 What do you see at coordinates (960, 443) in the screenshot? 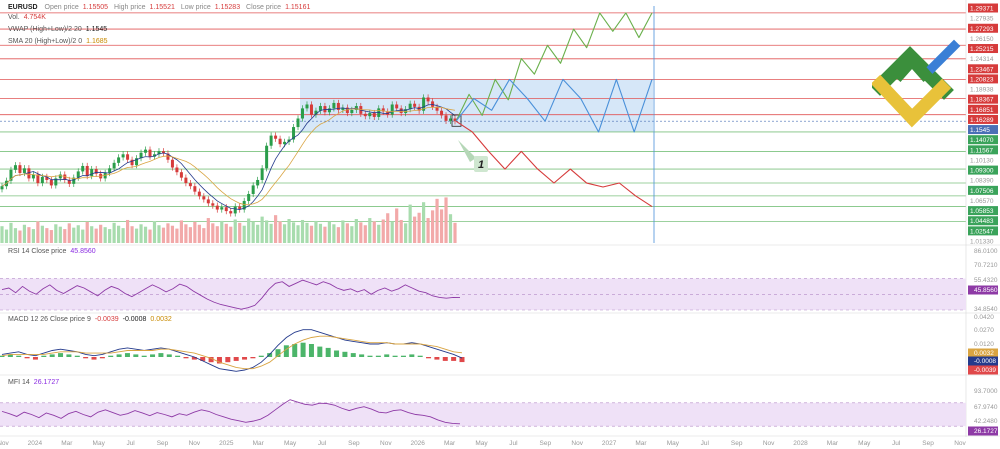
I see `x-axis-label-30: Nov` at bounding box center [960, 443].